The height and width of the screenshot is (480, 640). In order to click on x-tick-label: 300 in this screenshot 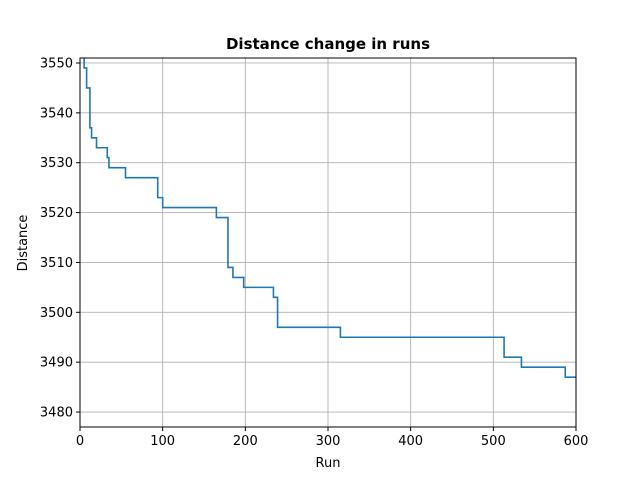, I will do `click(328, 441)`.